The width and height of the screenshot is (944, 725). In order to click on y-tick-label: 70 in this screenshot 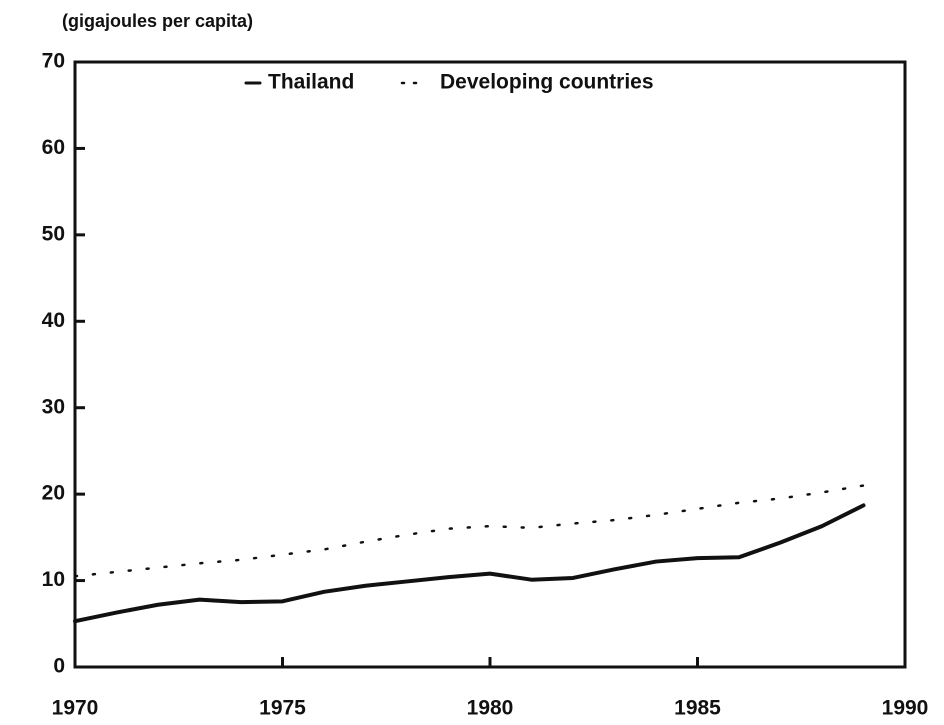, I will do `click(53, 61)`.